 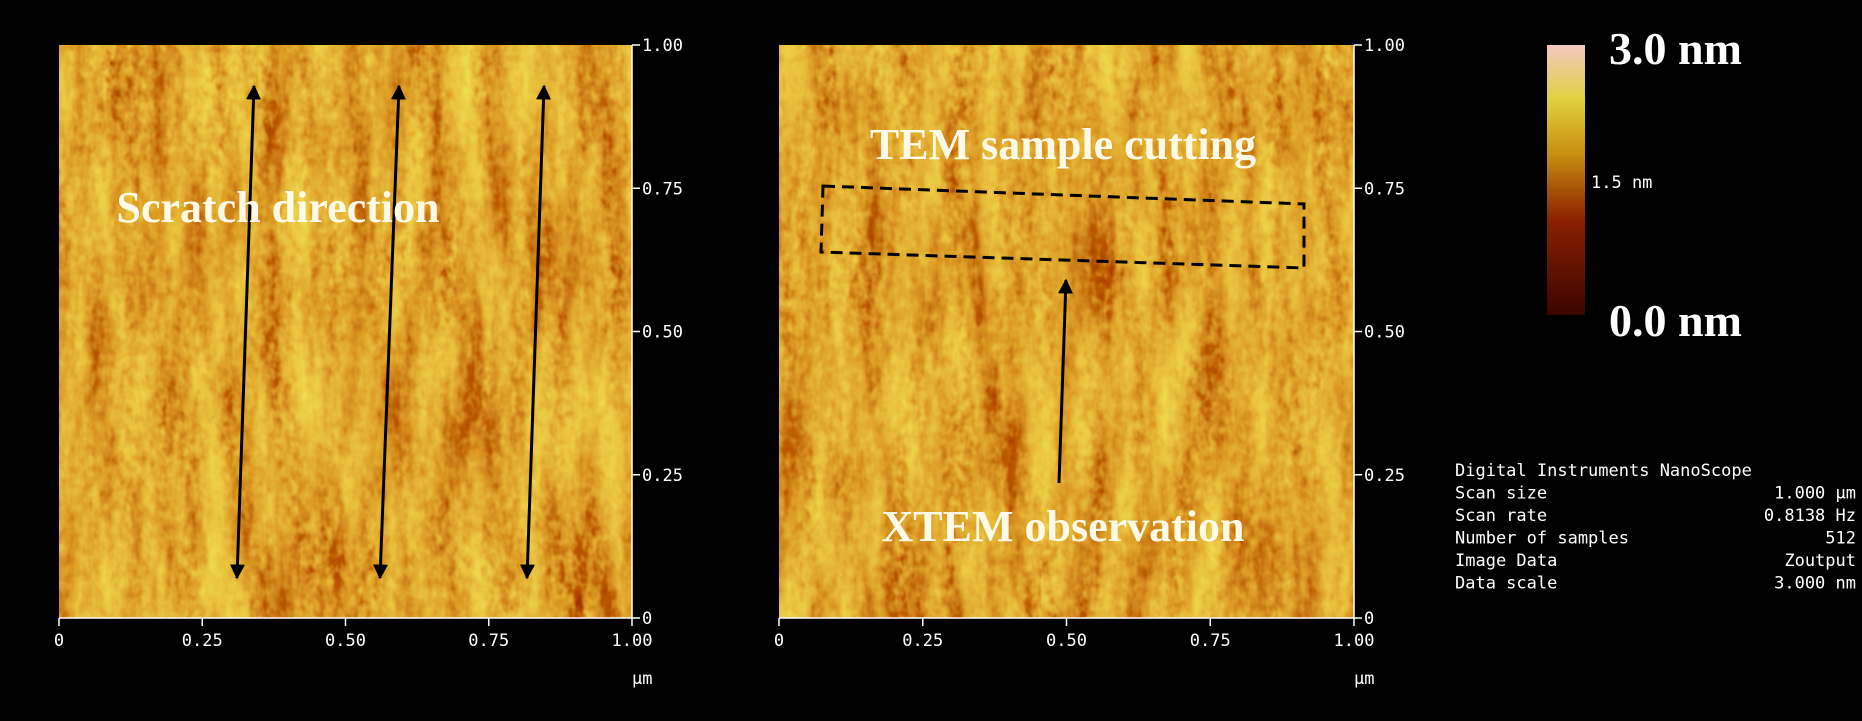 I want to click on info-title: Digital Instruments NanoScope, so click(x=1603, y=471).